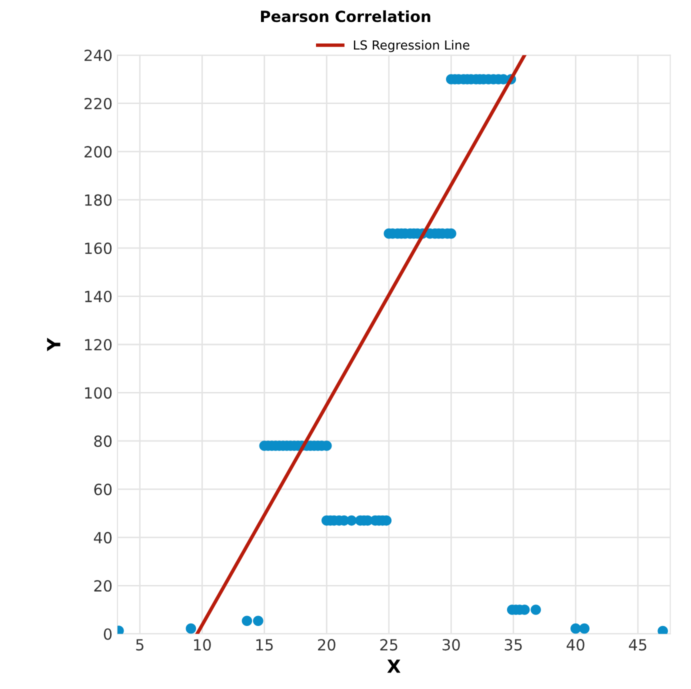 This screenshot has width=691, height=689. I want to click on x-tick-label: 10, so click(202, 645).